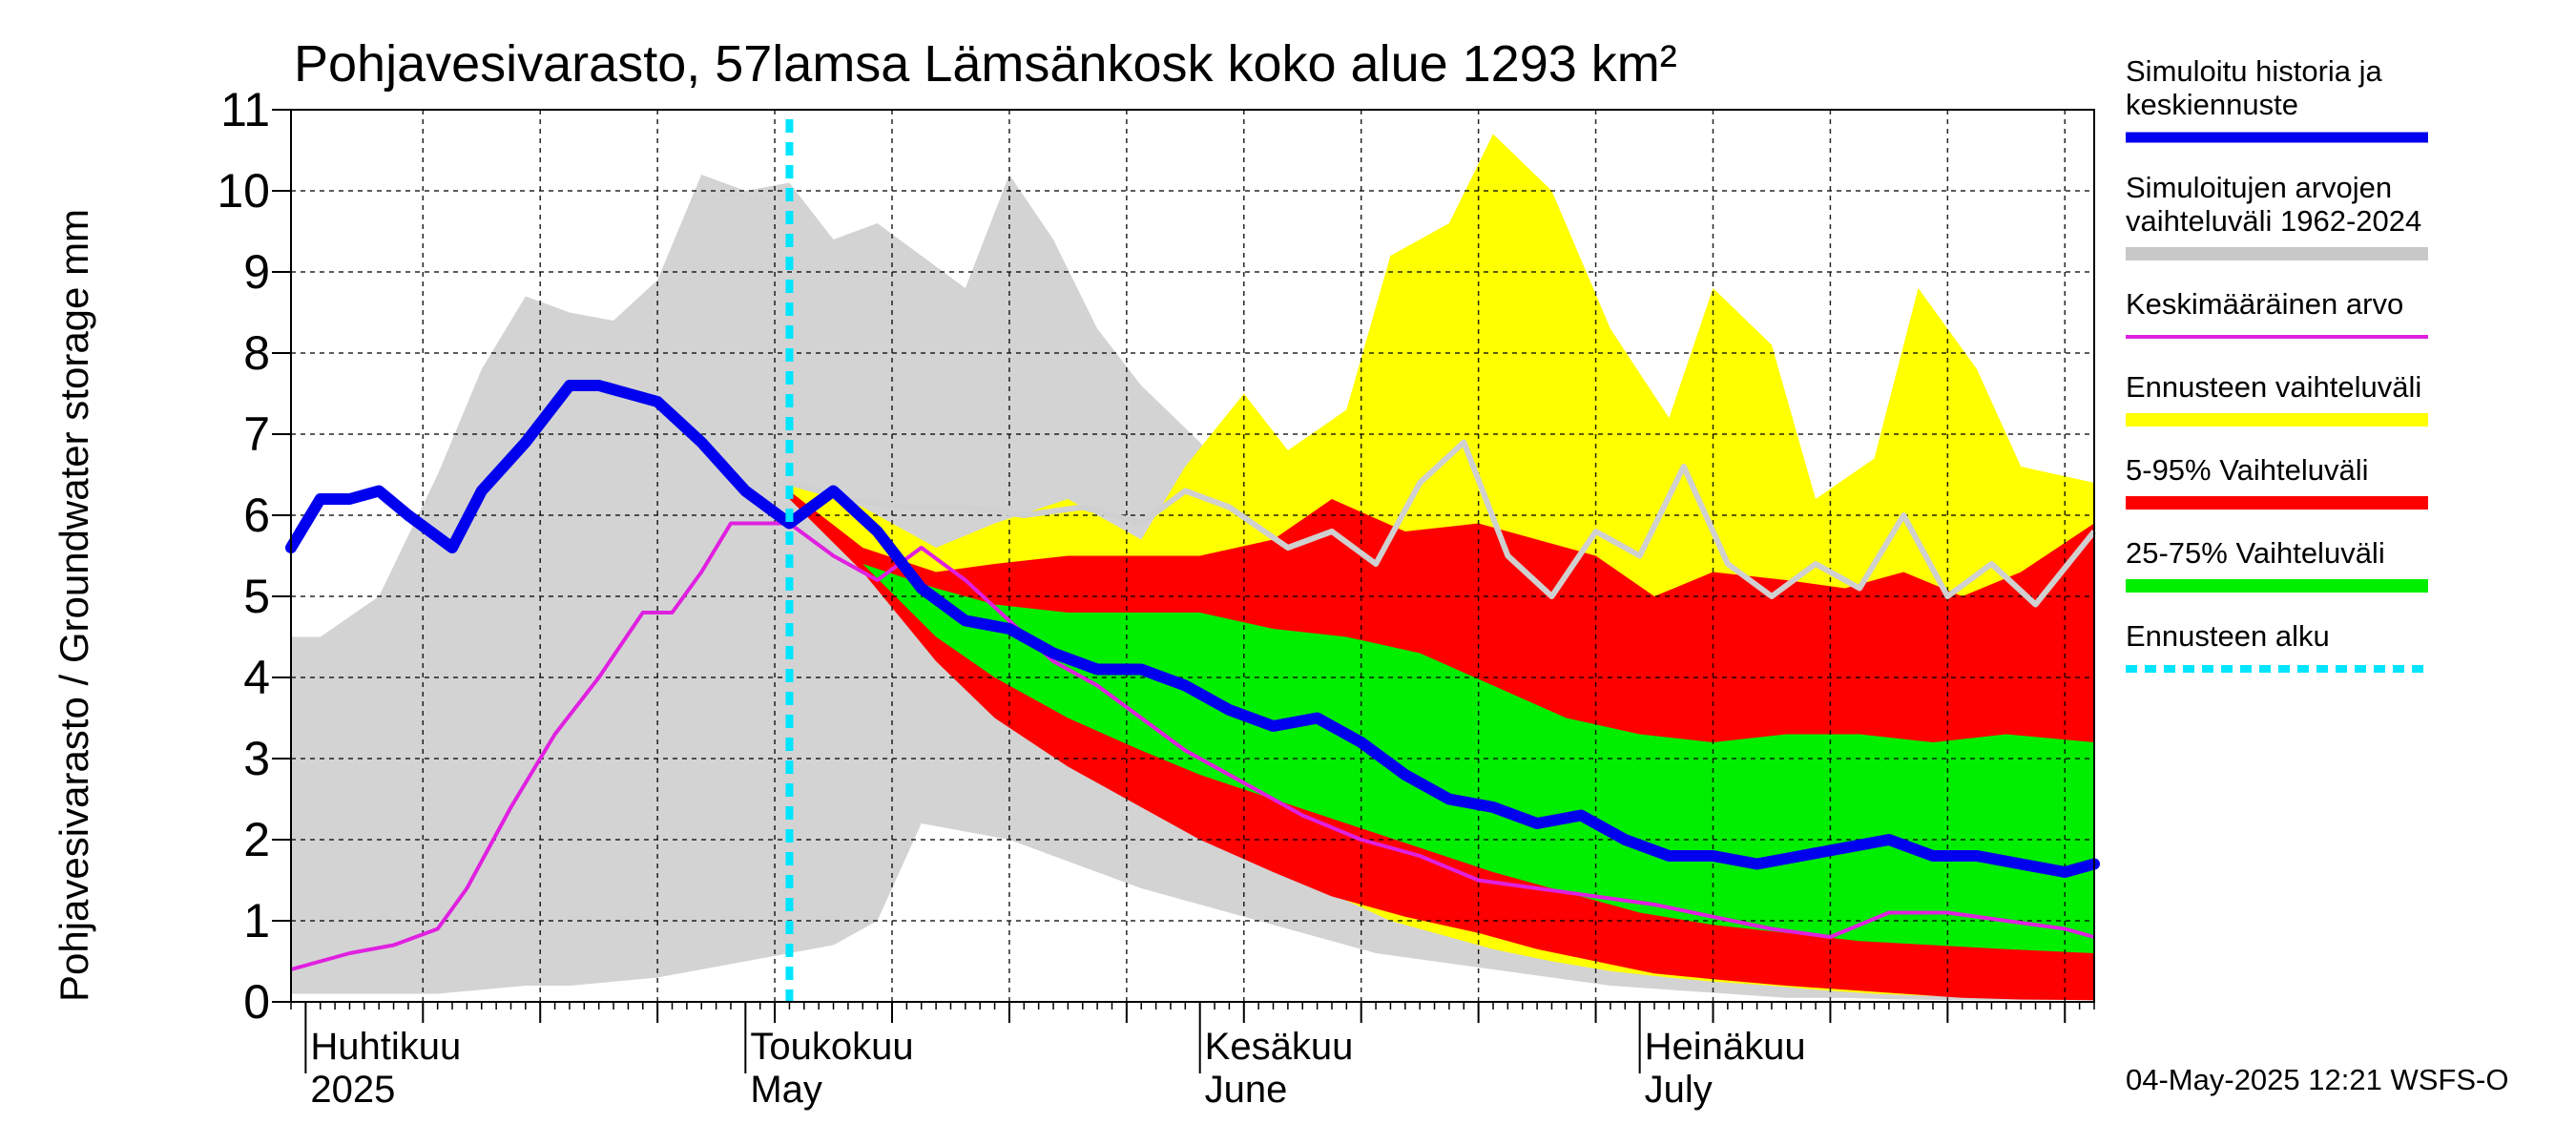  Describe the element at coordinates (831, 1047) in the screenshot. I see `month-label-fi: Toukokuu` at that location.